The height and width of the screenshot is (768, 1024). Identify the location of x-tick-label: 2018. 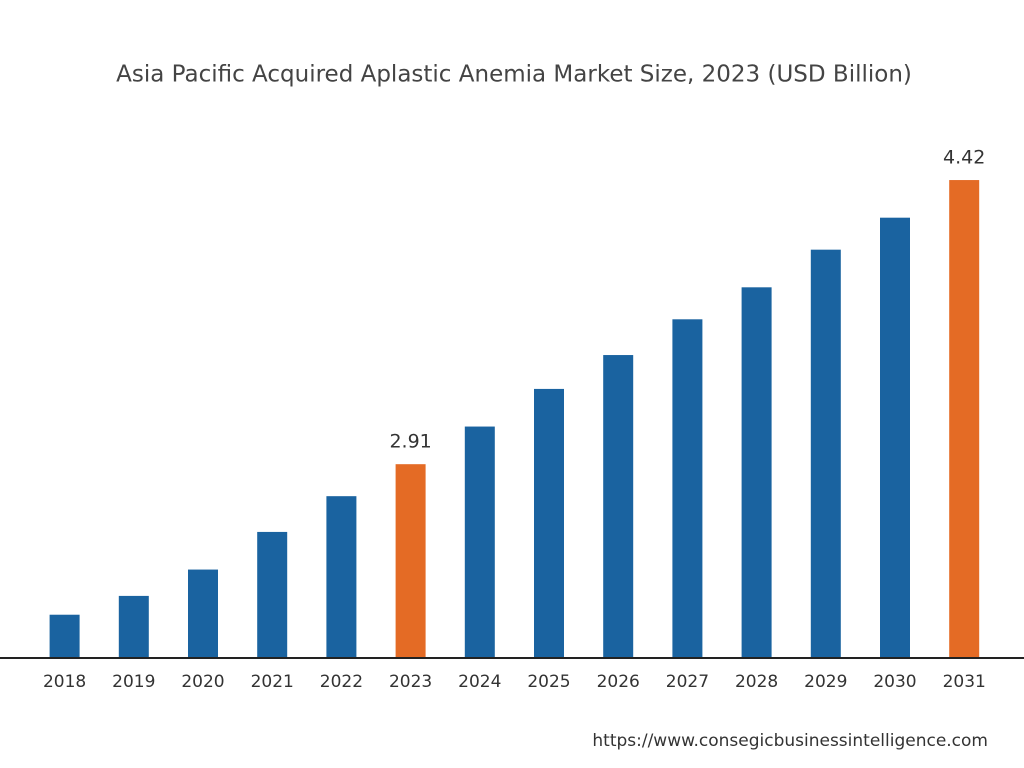
(64, 682).